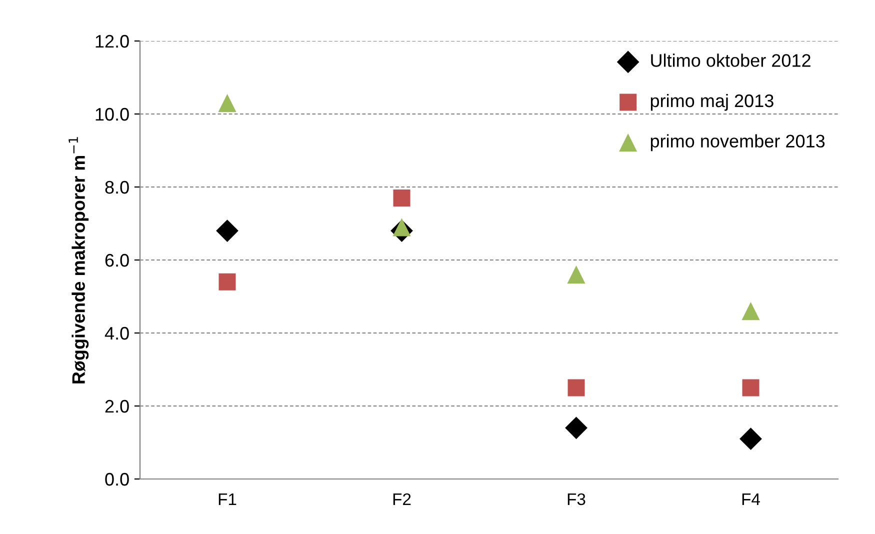 The height and width of the screenshot is (534, 875). What do you see at coordinates (402, 499) in the screenshot?
I see `x-tick-label: F2` at bounding box center [402, 499].